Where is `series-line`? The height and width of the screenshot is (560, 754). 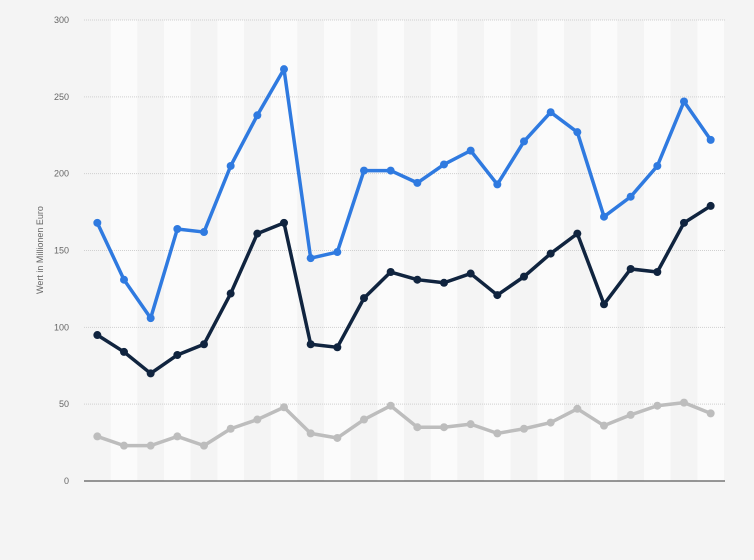
series-line is located at coordinates (404, 424).